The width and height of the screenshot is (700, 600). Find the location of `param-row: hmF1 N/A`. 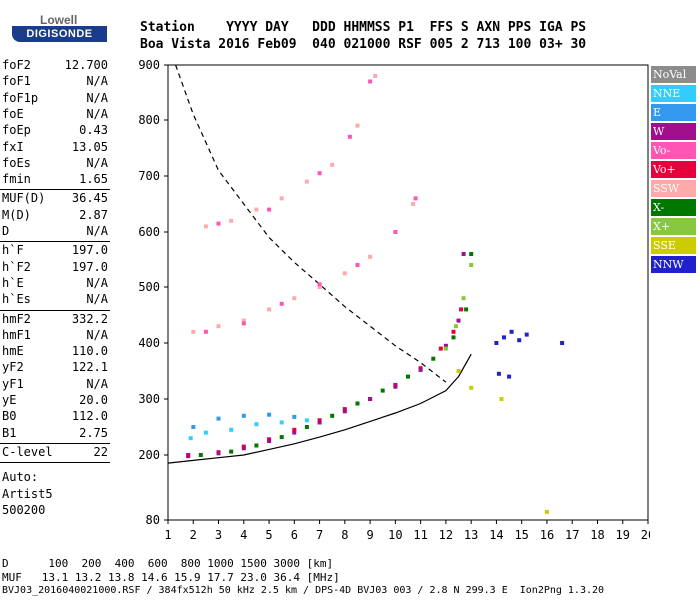

param-row: hmF1 N/A is located at coordinates (55, 335).